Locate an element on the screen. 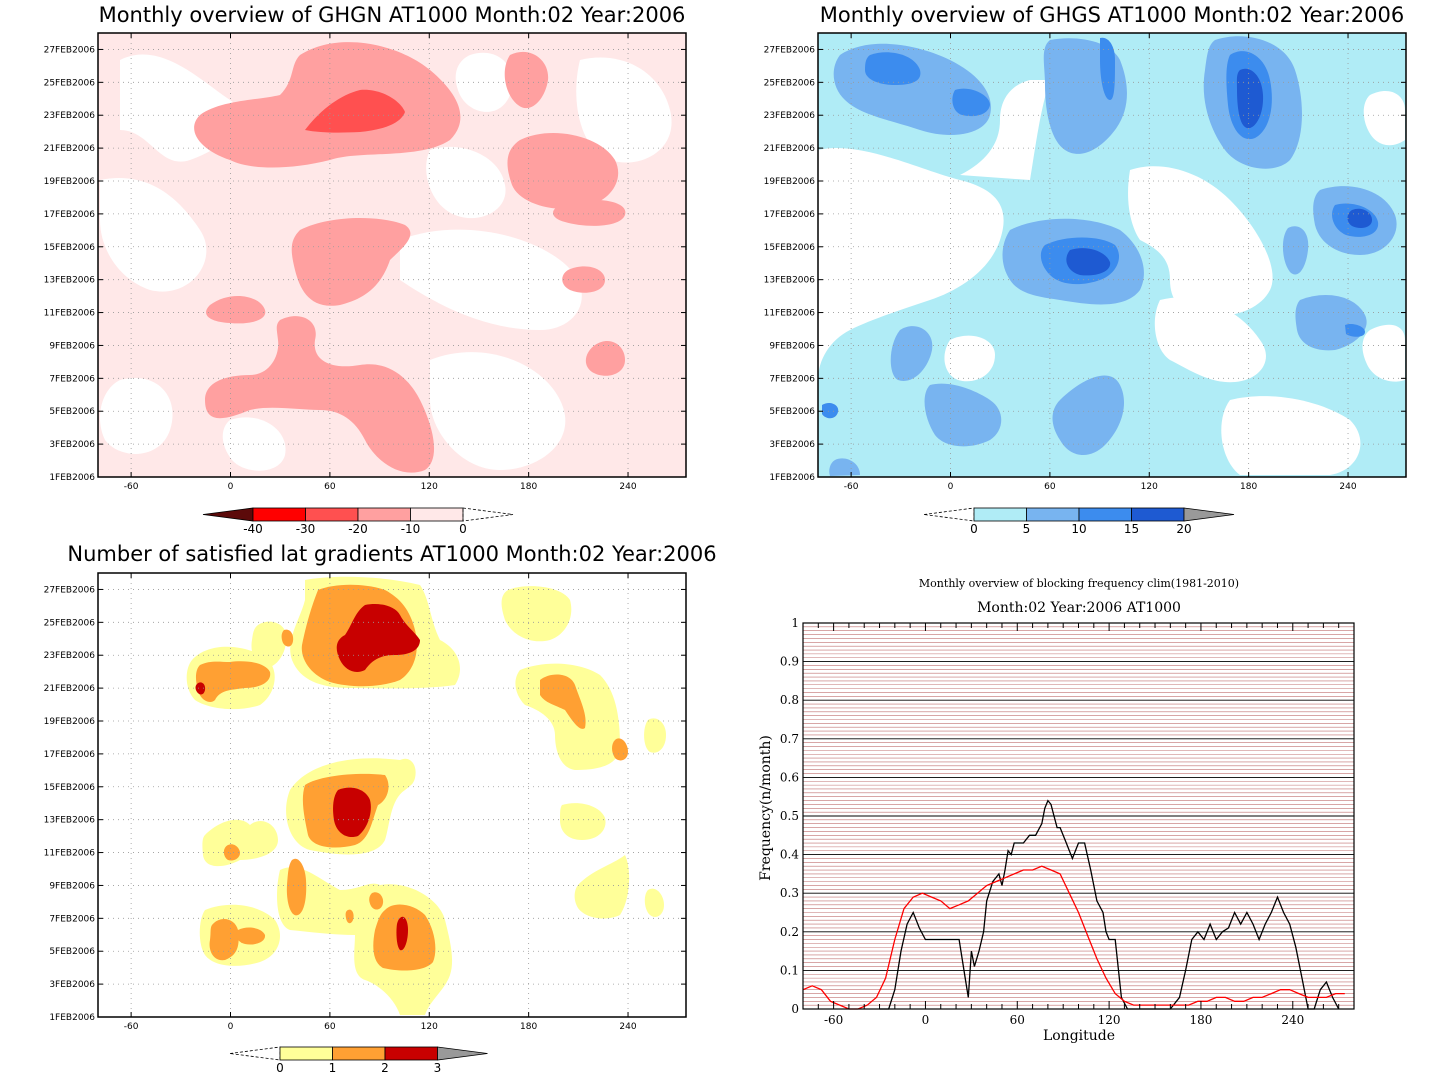 Image resolution: width=1440 pixels, height=1091 pixels. ghgs-x-tick-label: -60 is located at coordinates (851, 487).